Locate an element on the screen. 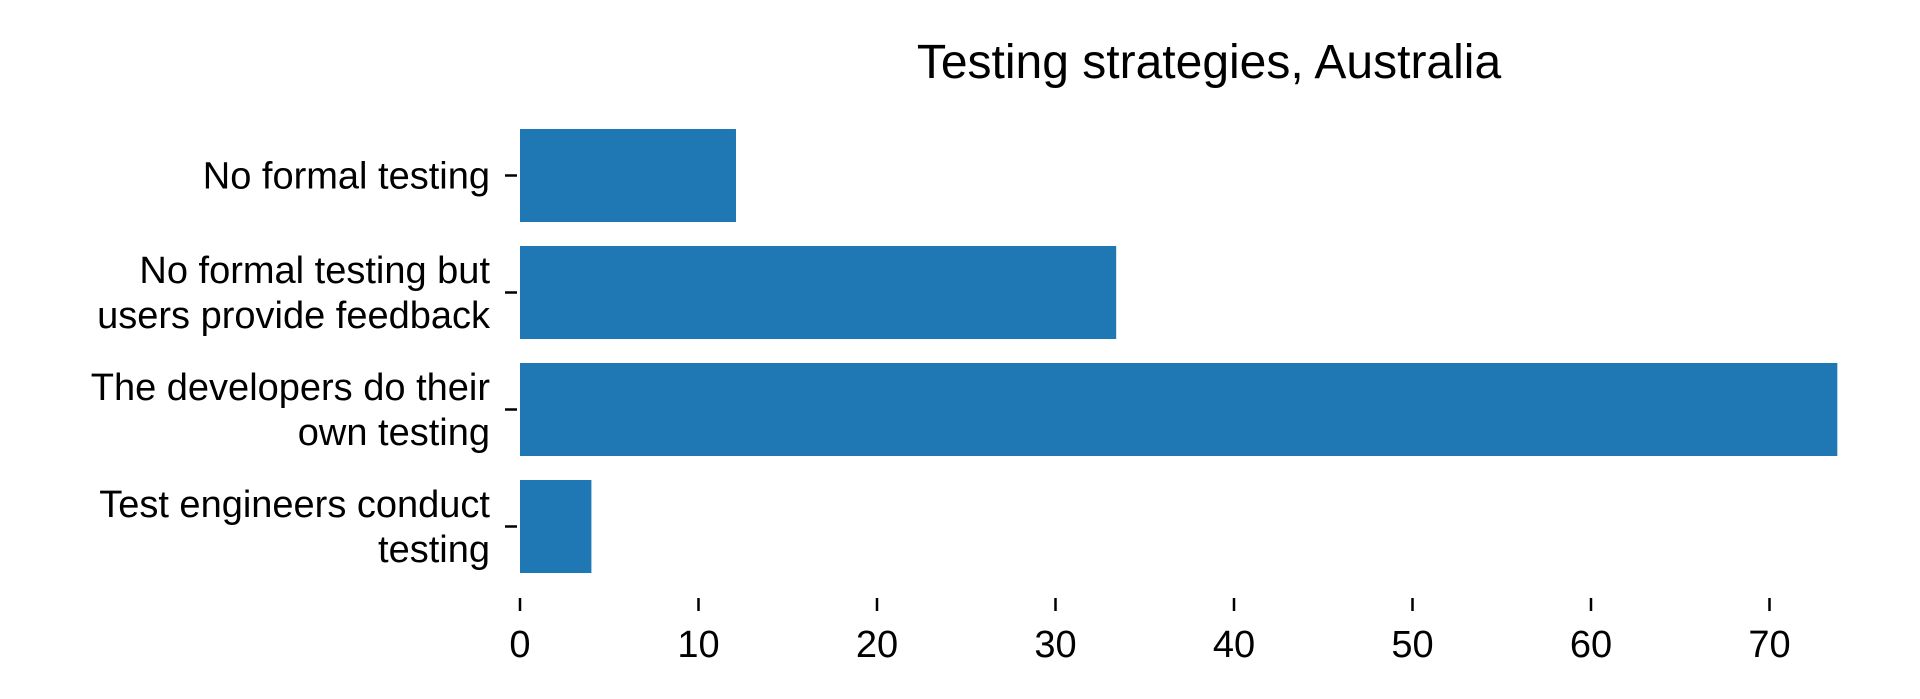  chart-title: Testing strategies, Australia is located at coordinates (1209, 62).